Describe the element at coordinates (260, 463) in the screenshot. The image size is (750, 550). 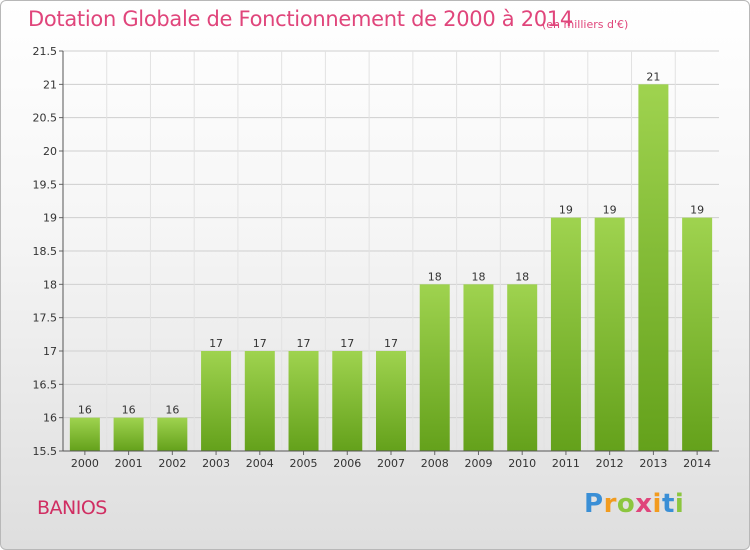
I see `x-tick-label: 2004` at that location.